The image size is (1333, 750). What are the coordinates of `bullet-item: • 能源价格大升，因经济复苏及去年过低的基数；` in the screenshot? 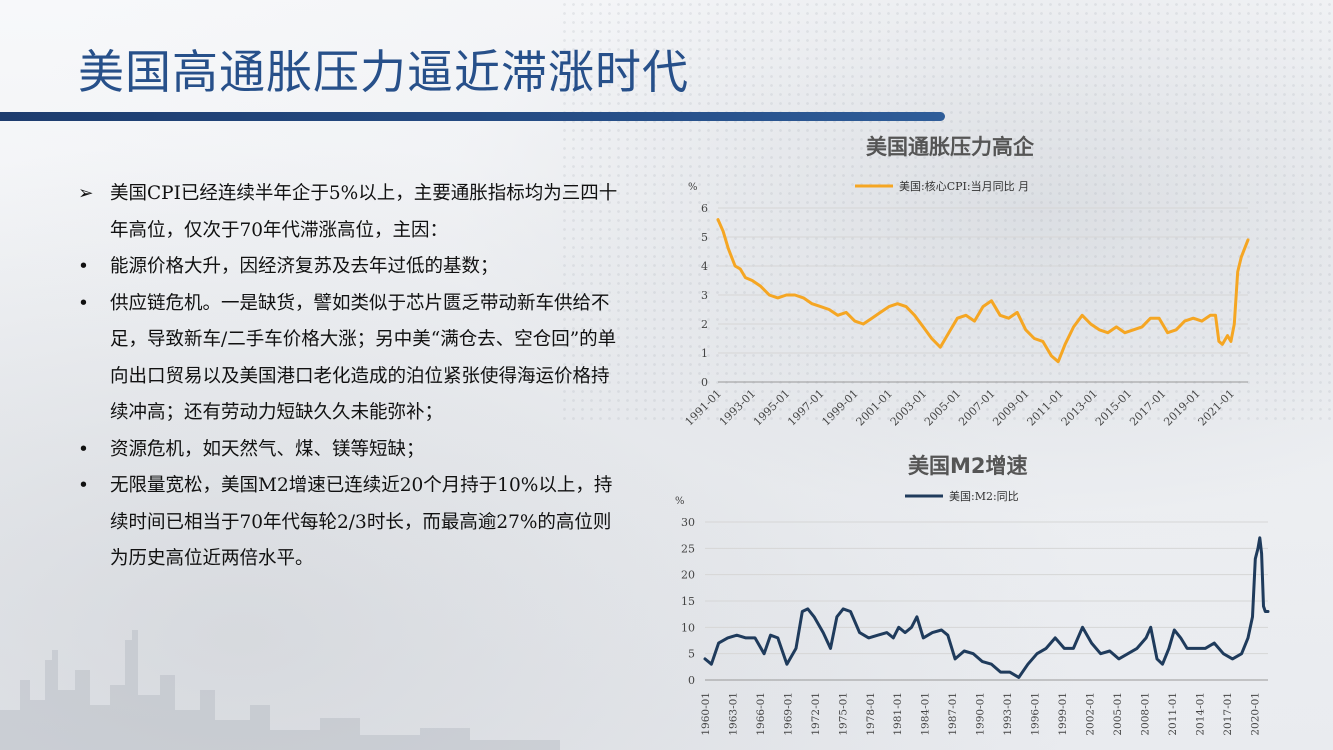 It's located at (348, 267).